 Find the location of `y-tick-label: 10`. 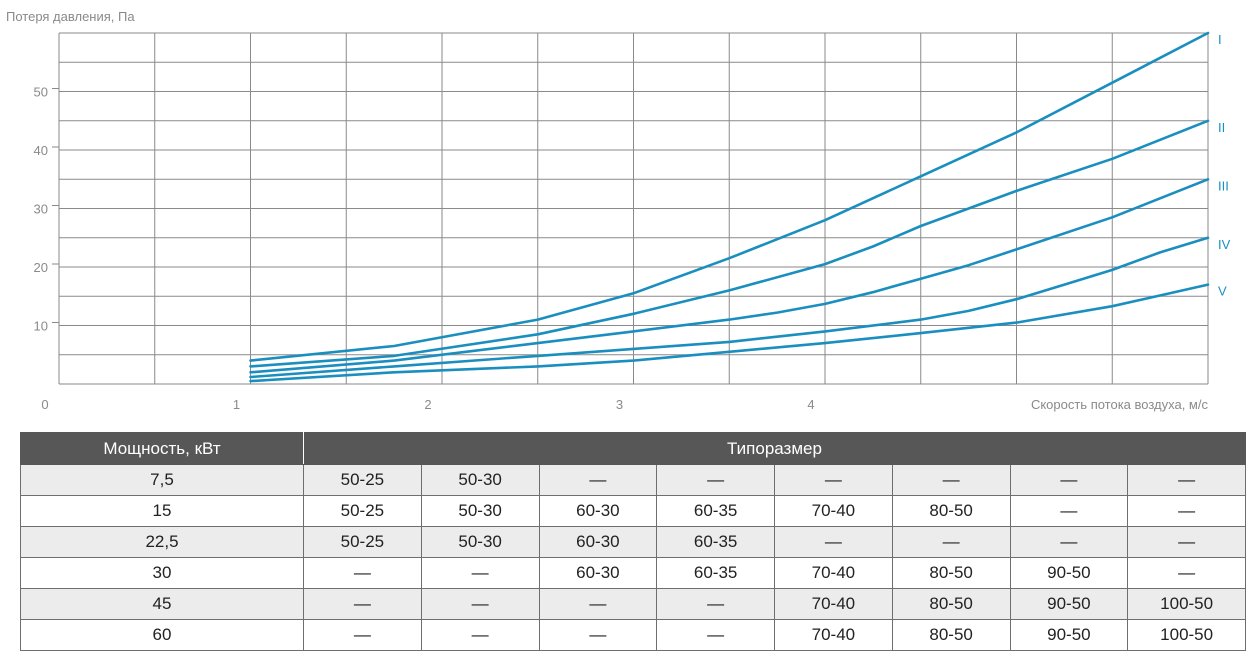

y-tick-label: 10 is located at coordinates (41, 326).